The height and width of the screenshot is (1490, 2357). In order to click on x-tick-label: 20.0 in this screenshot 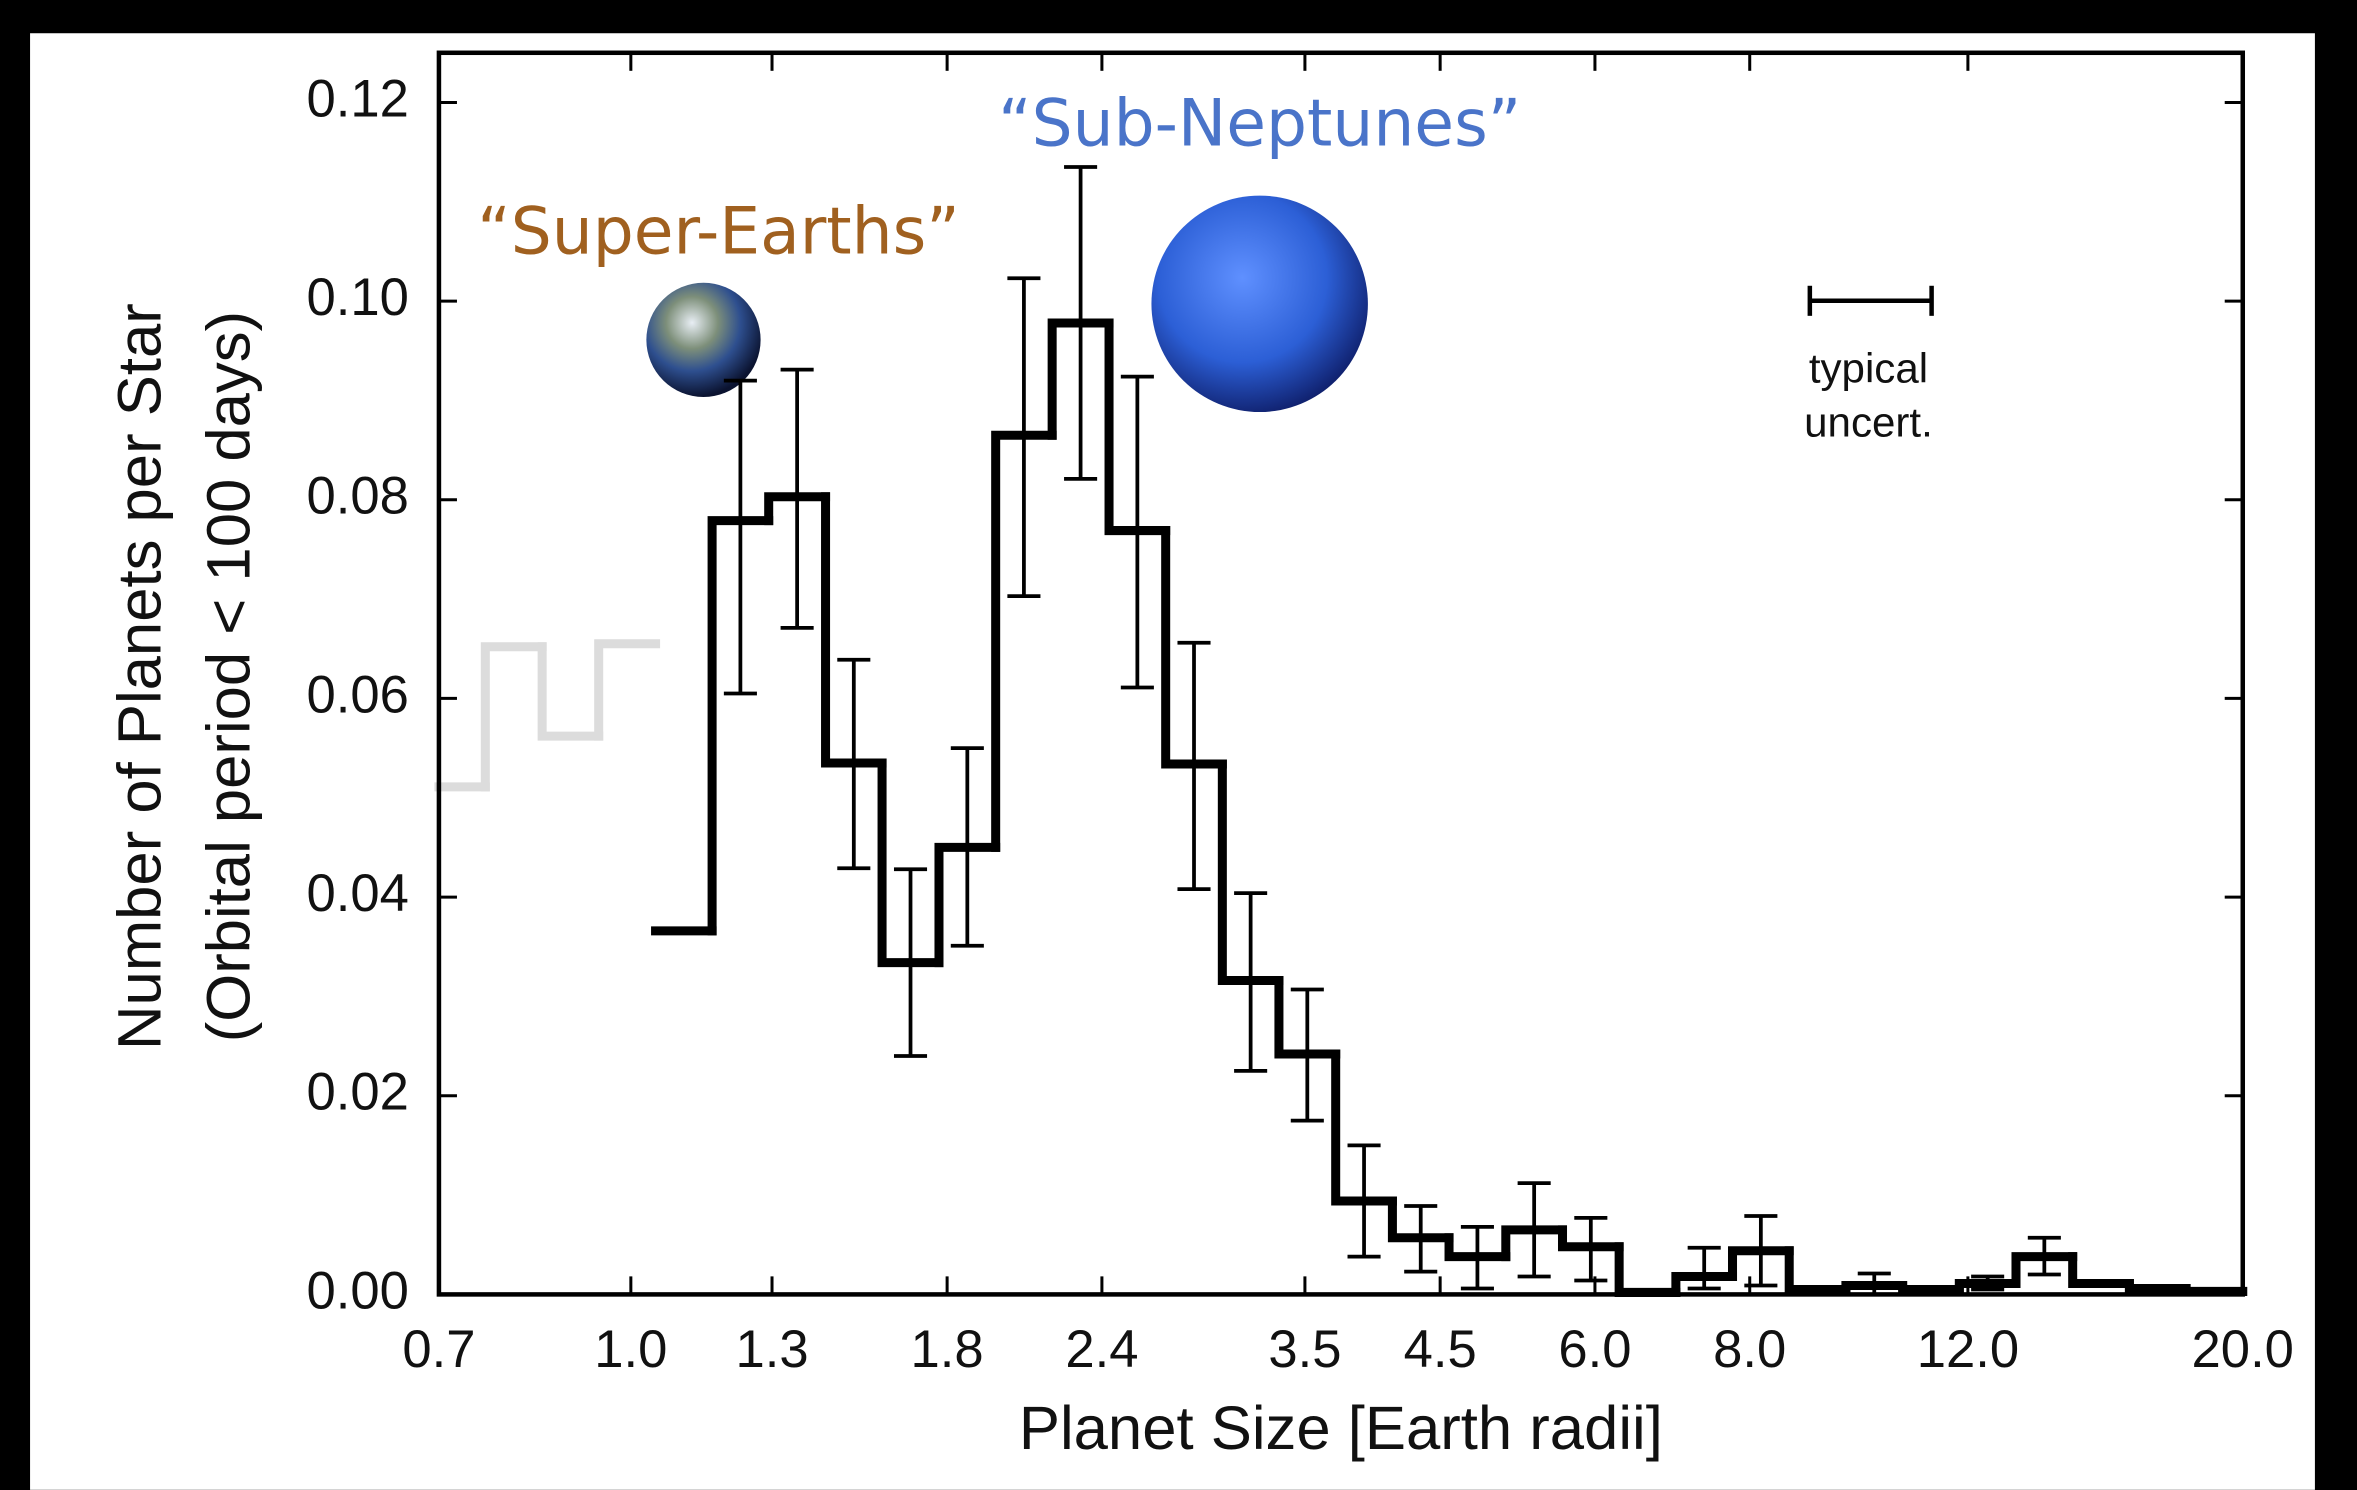, I will do `click(2243, 1349)`.